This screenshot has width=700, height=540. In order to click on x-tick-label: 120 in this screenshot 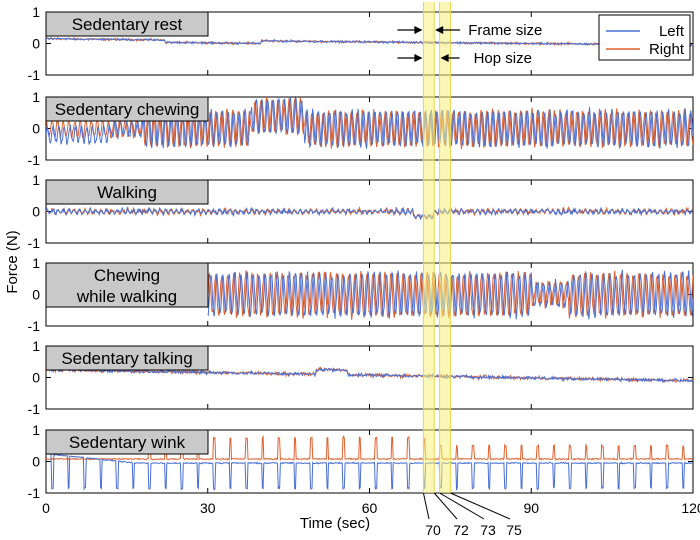, I will do `click(690, 508)`.